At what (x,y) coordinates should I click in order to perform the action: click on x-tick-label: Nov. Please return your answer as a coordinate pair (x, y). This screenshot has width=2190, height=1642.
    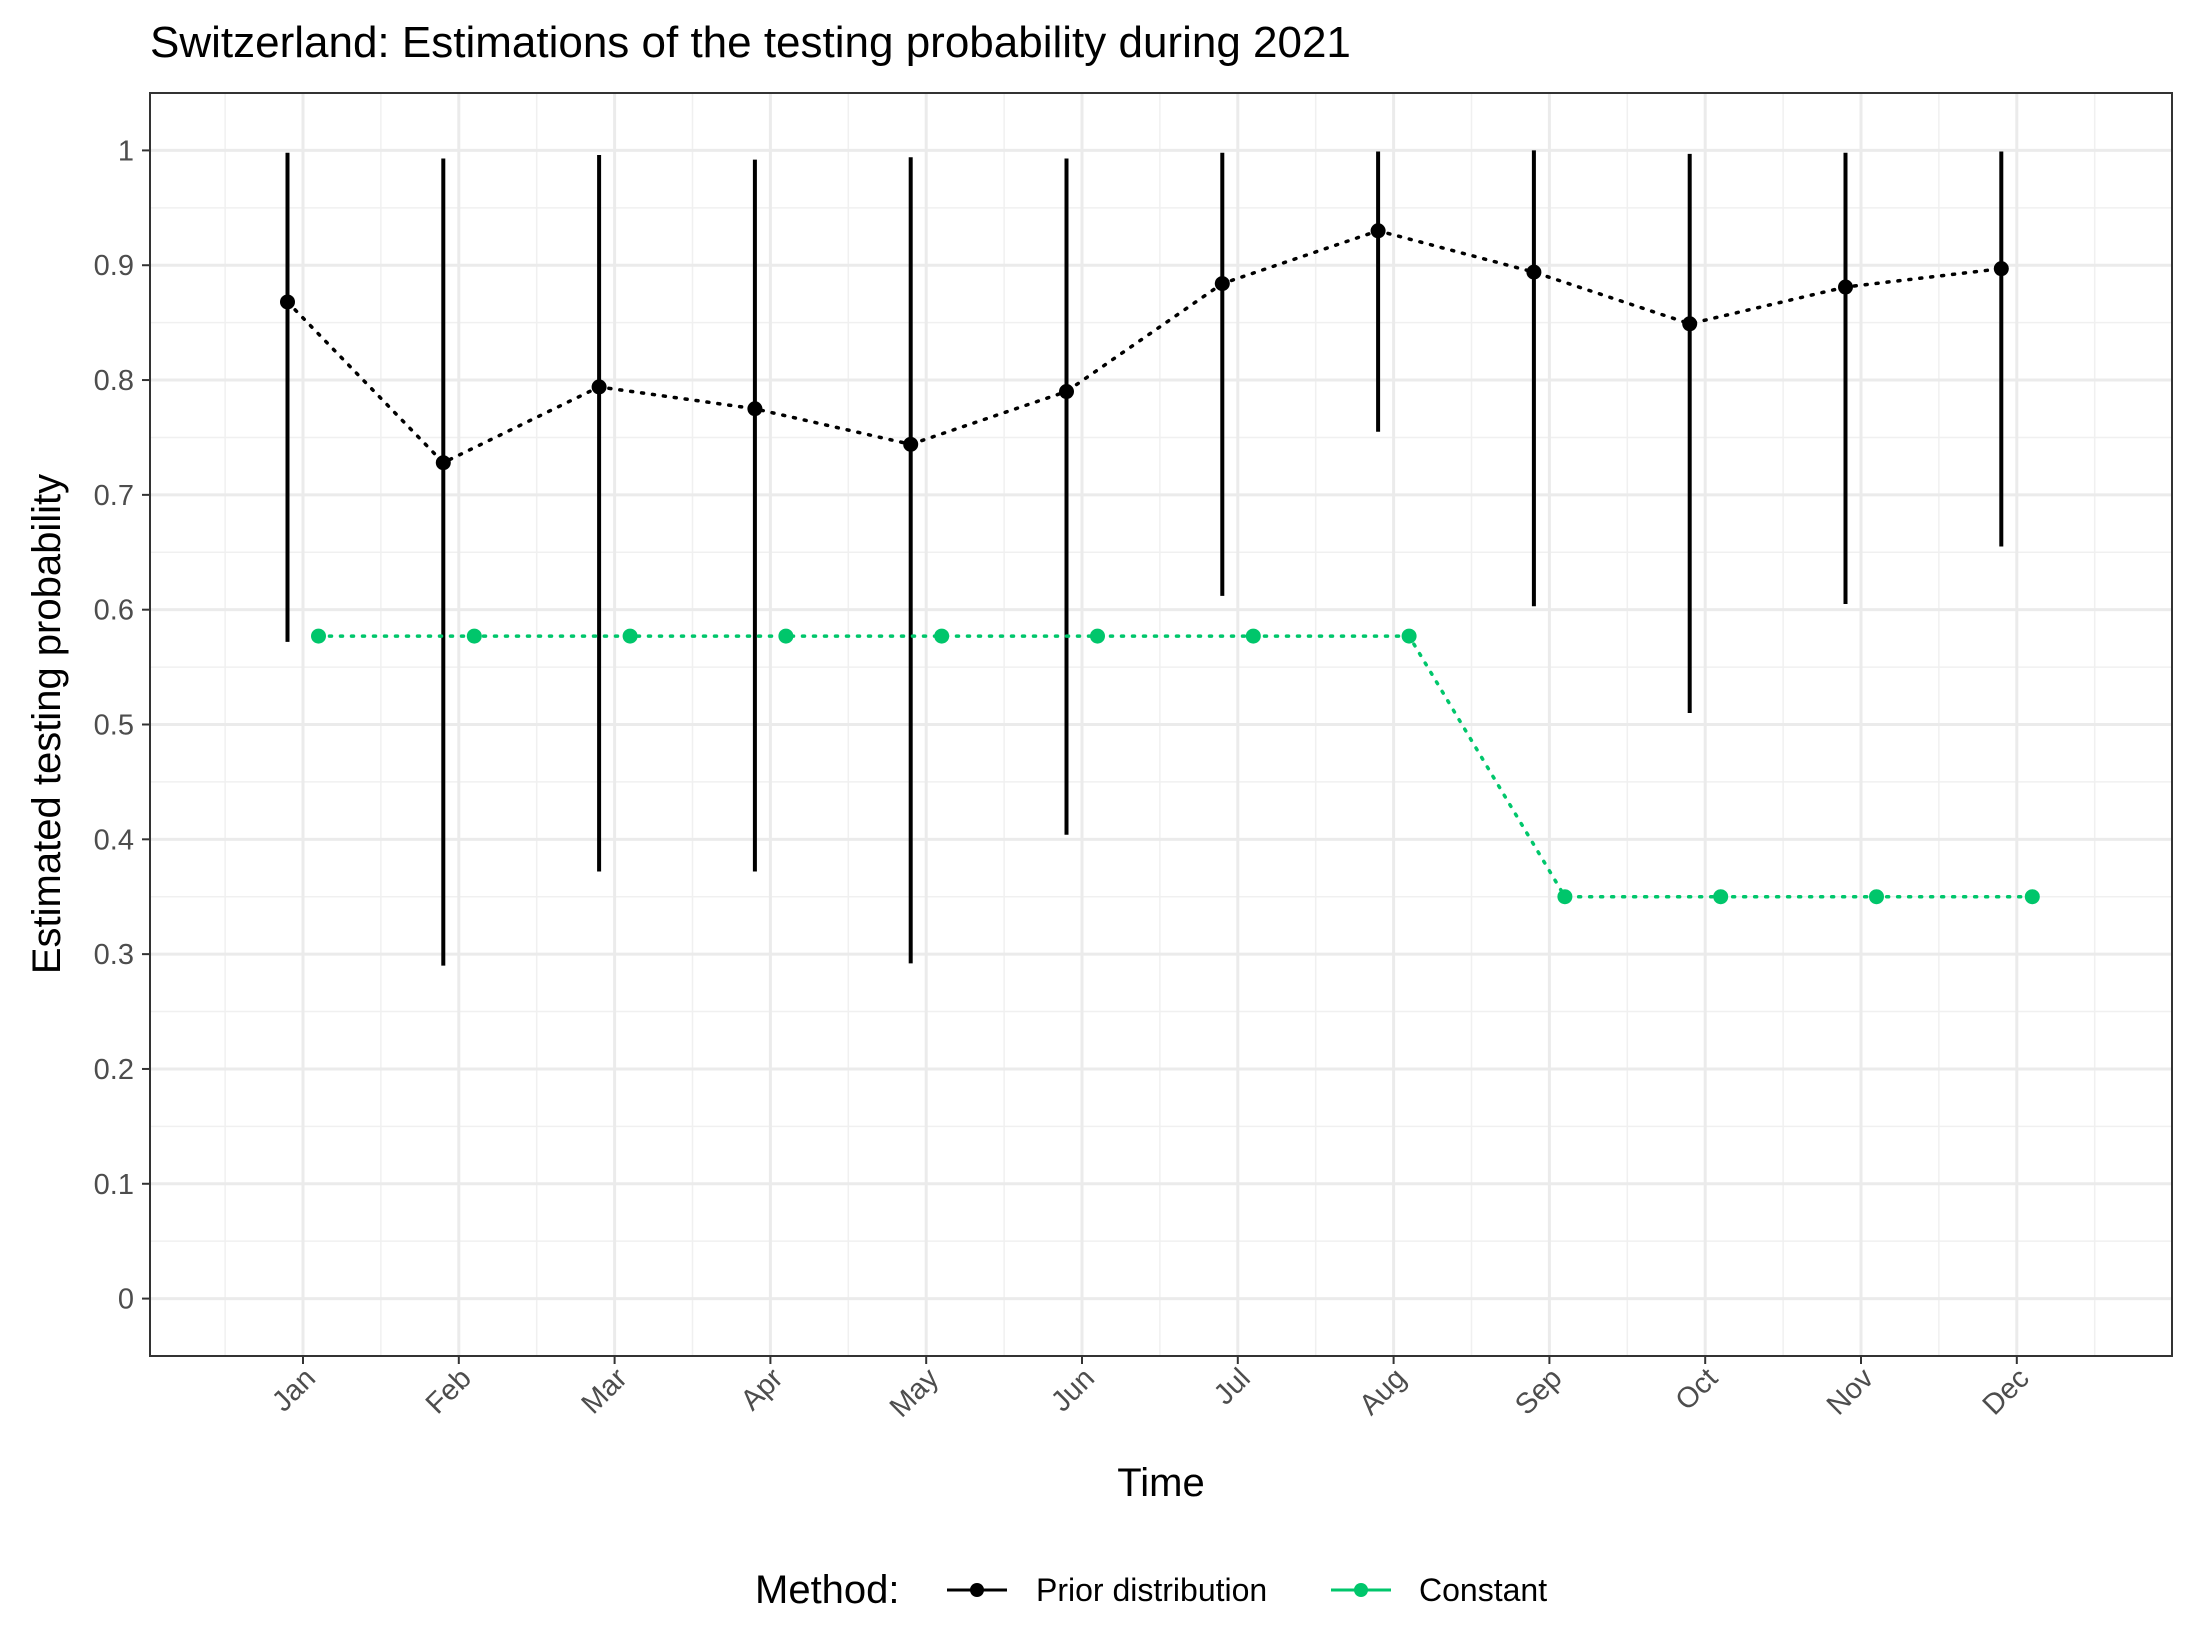
    Looking at the image, I should click on (1850, 1391).